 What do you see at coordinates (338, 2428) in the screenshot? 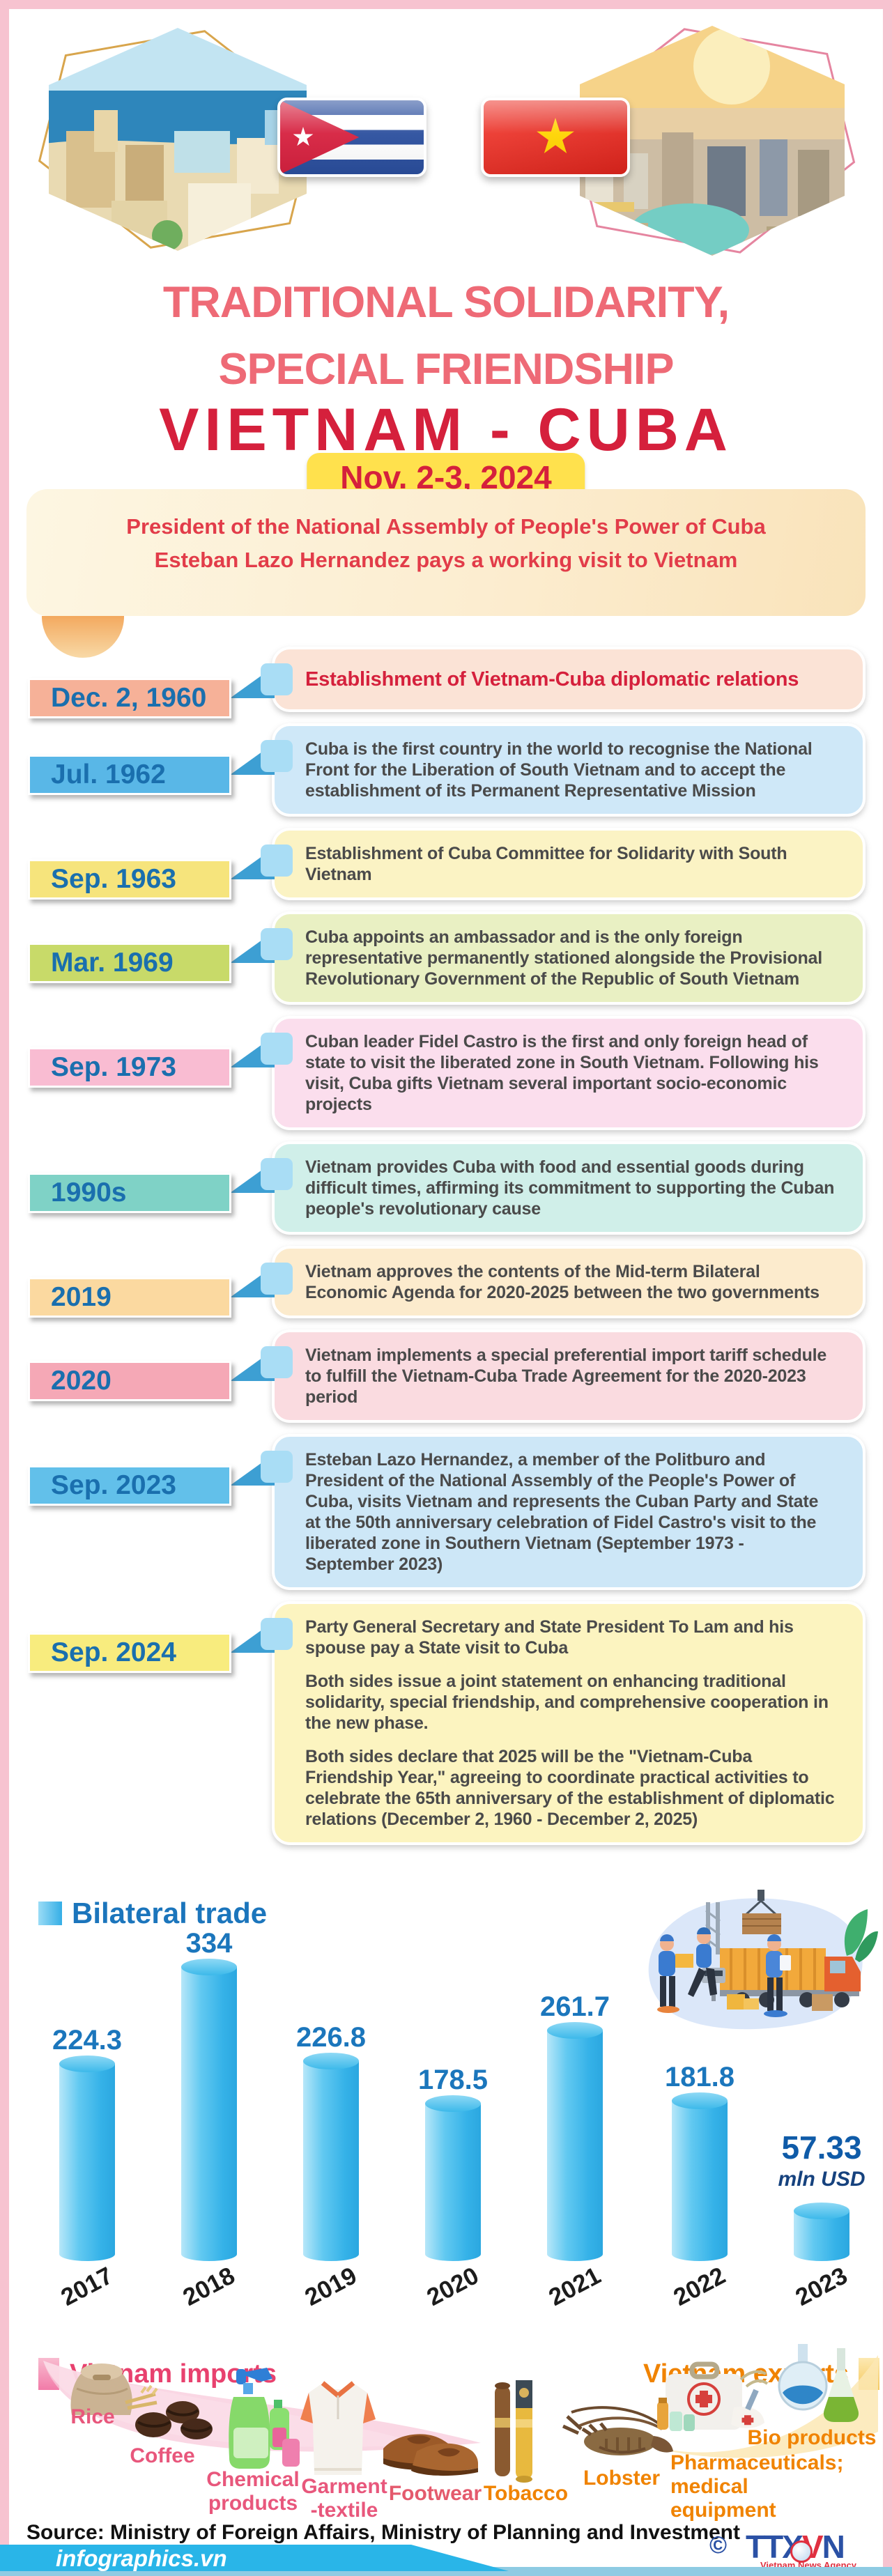
I see `polo-shirt-icon` at bounding box center [338, 2428].